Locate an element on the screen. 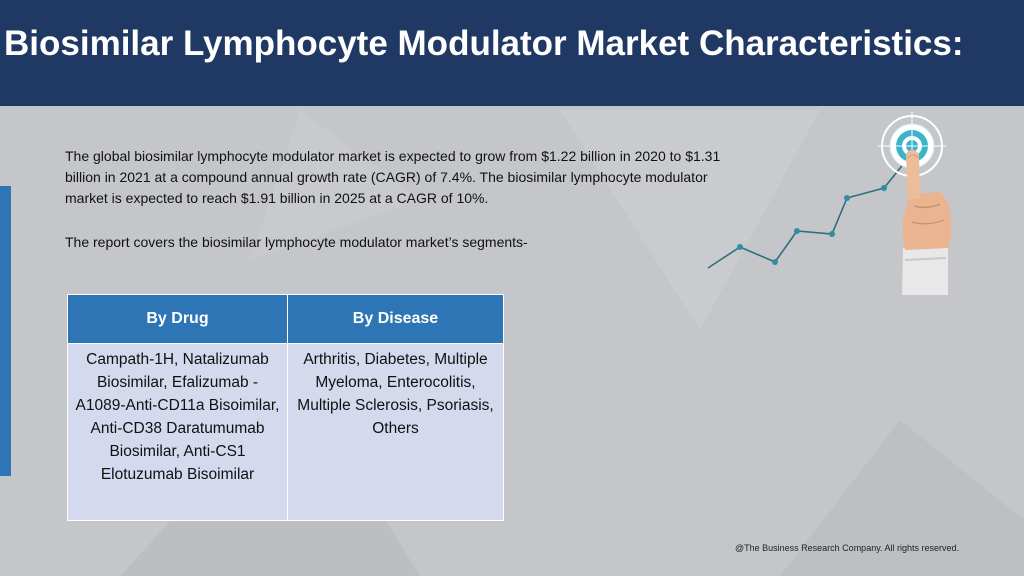 The image size is (1024, 576). header-by-drug: By Drug is located at coordinates (177, 319).